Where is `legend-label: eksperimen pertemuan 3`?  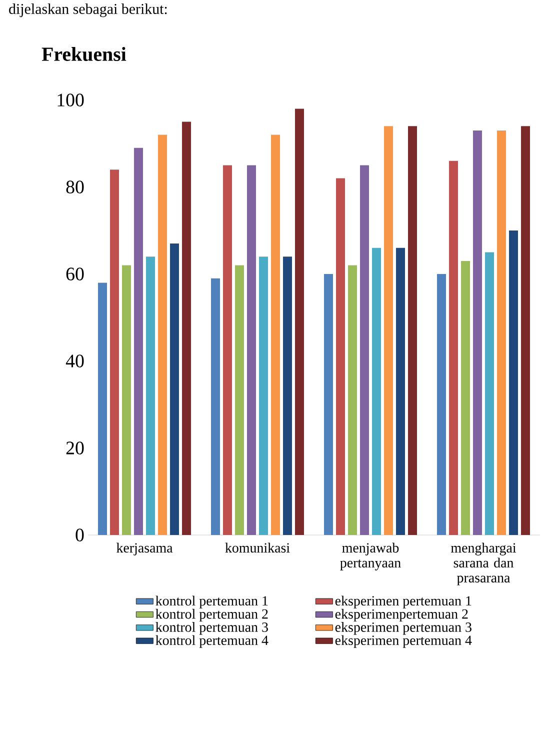 legend-label: eksperimen pertemuan 3 is located at coordinates (403, 628).